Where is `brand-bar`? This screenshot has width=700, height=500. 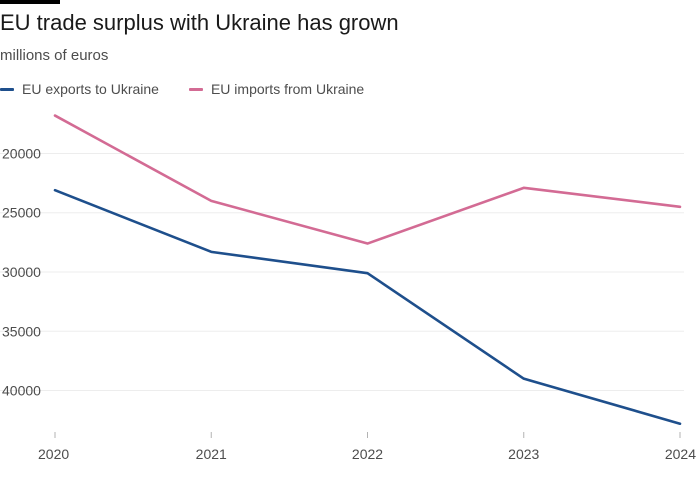
brand-bar is located at coordinates (30, 2).